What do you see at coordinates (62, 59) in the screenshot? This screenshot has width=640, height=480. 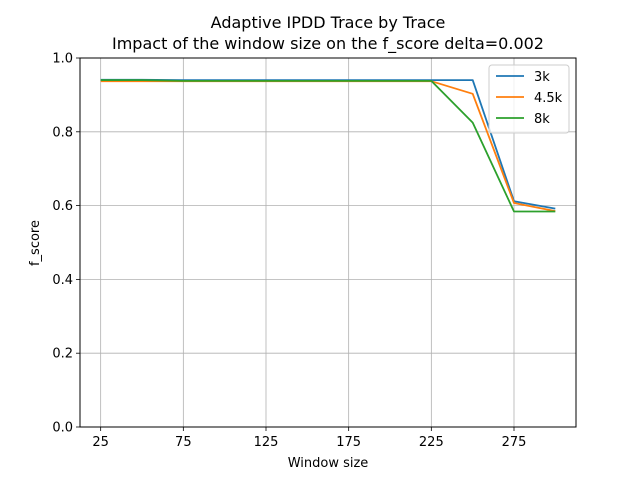 I see `y-tick-label: 1.0` at bounding box center [62, 59].